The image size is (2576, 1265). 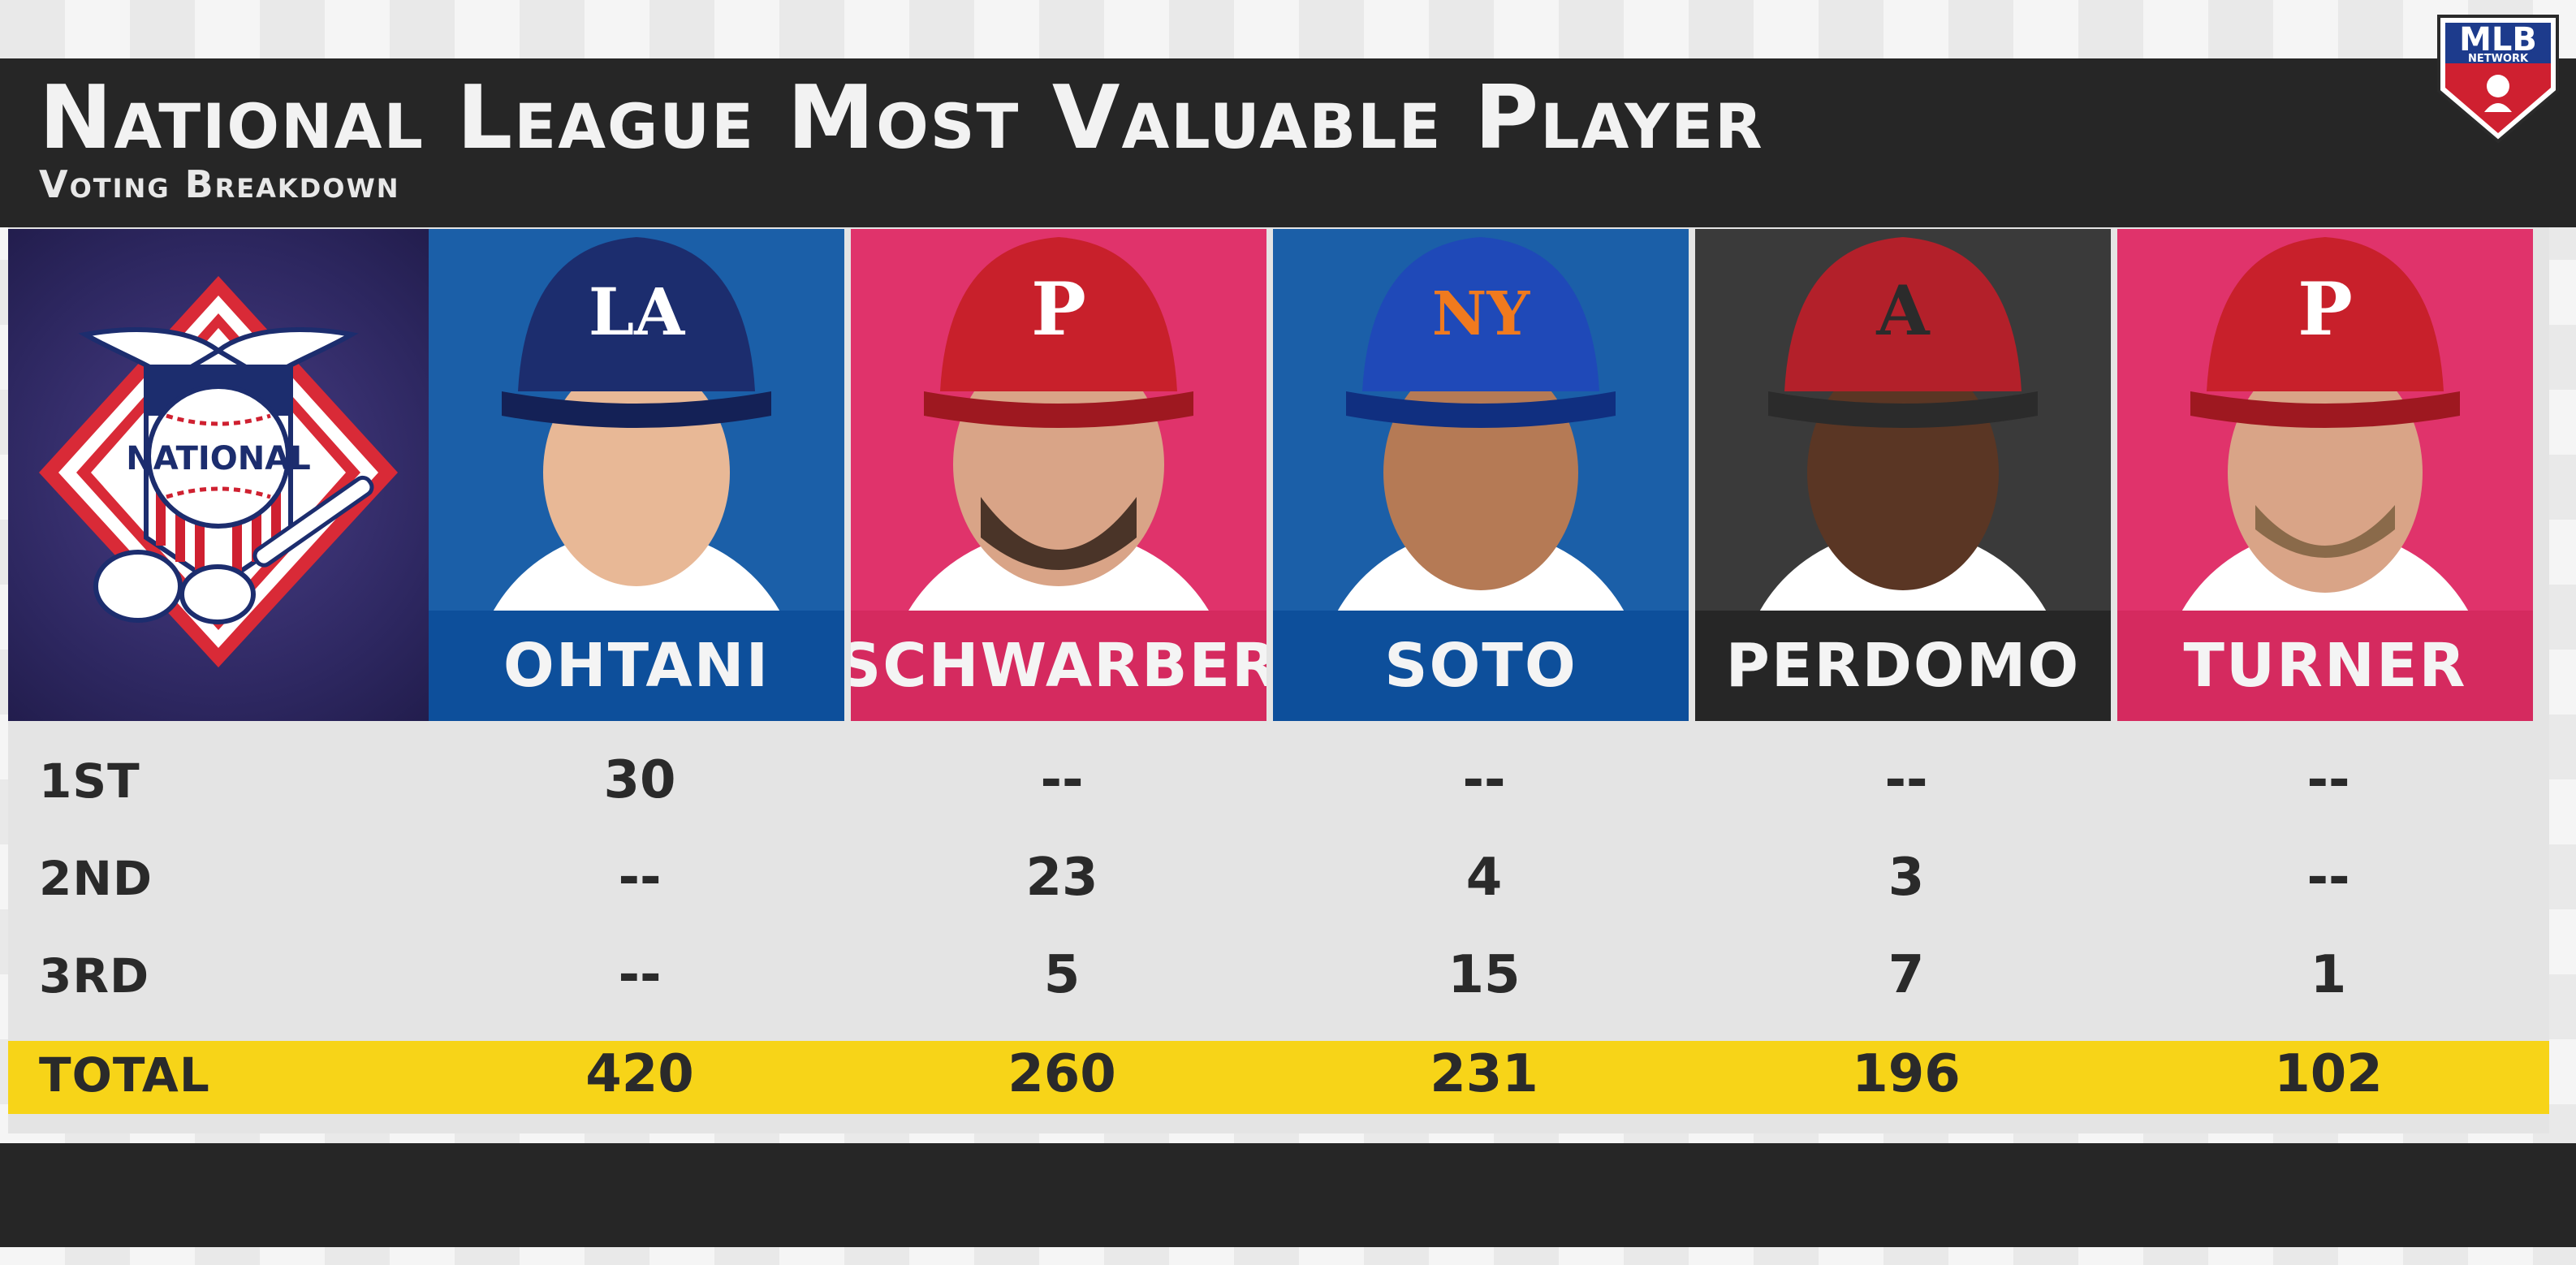 I want to click on player-name: SOTO, so click(x=1481, y=666).